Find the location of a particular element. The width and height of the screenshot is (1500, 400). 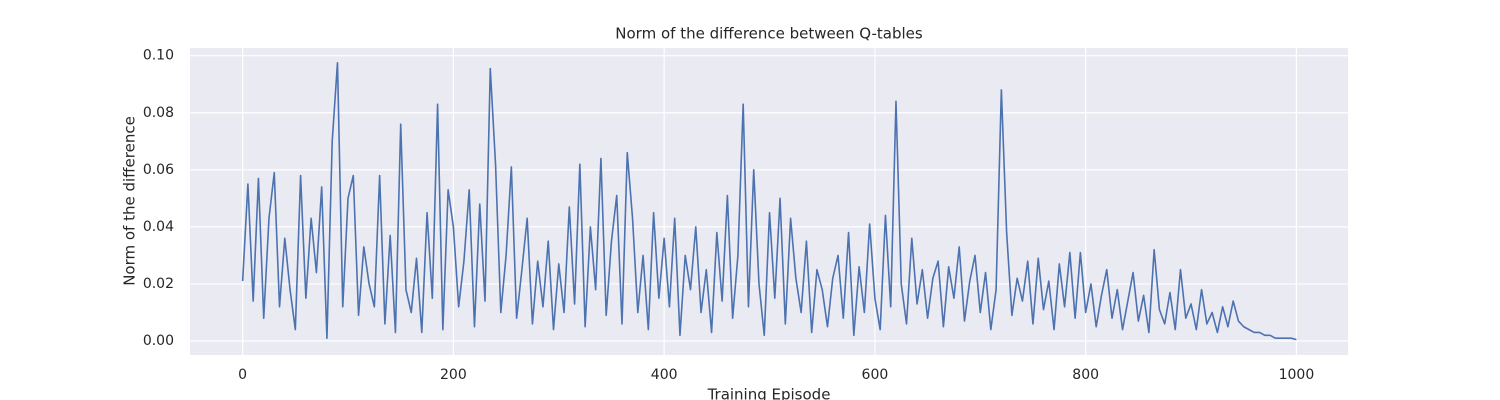

x-tick-label: 600 is located at coordinates (875, 375).